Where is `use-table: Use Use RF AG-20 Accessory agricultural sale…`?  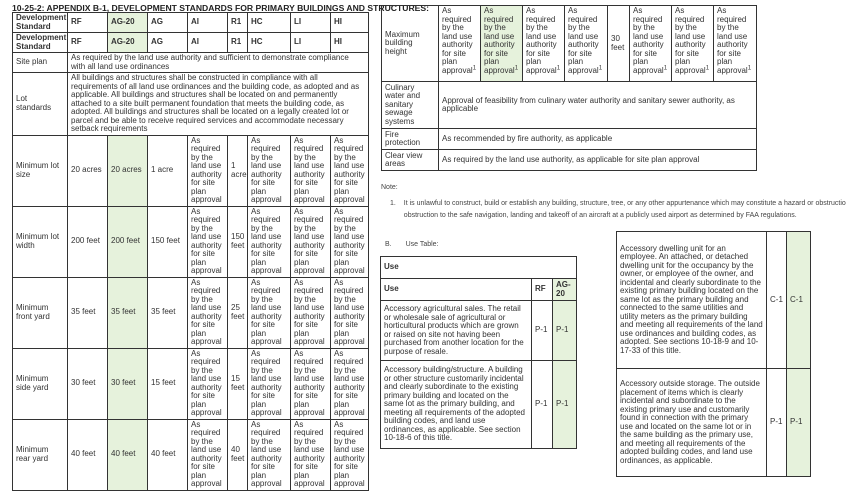
use-table: Use Use RF AG-20 Accessory agricultural sale… is located at coordinates (478, 352).